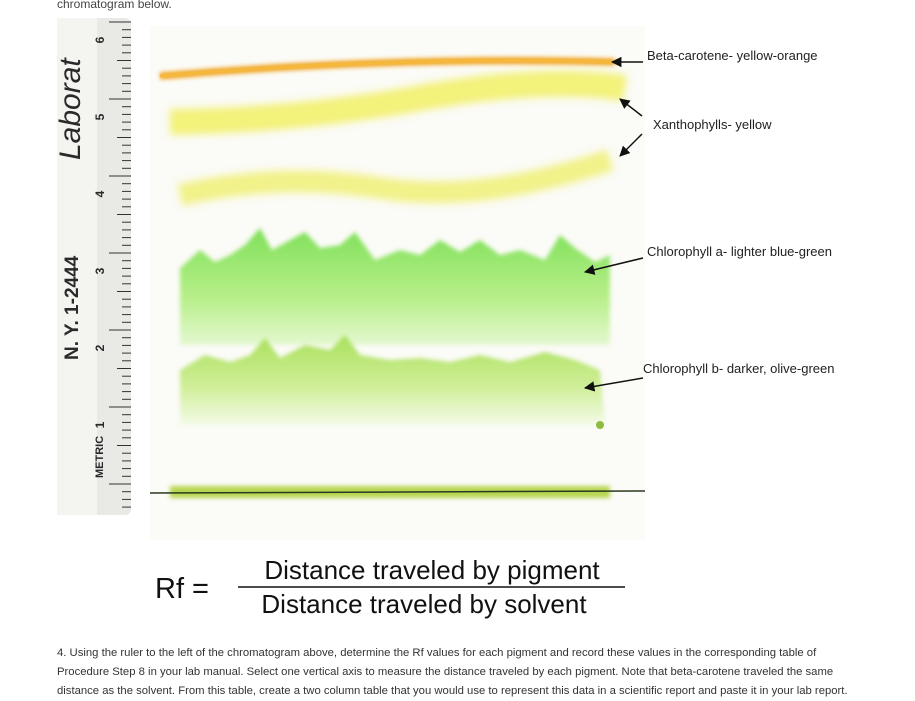 Image resolution: width=915 pixels, height=701 pixels. I want to click on ruler-number: 1, so click(100, 424).